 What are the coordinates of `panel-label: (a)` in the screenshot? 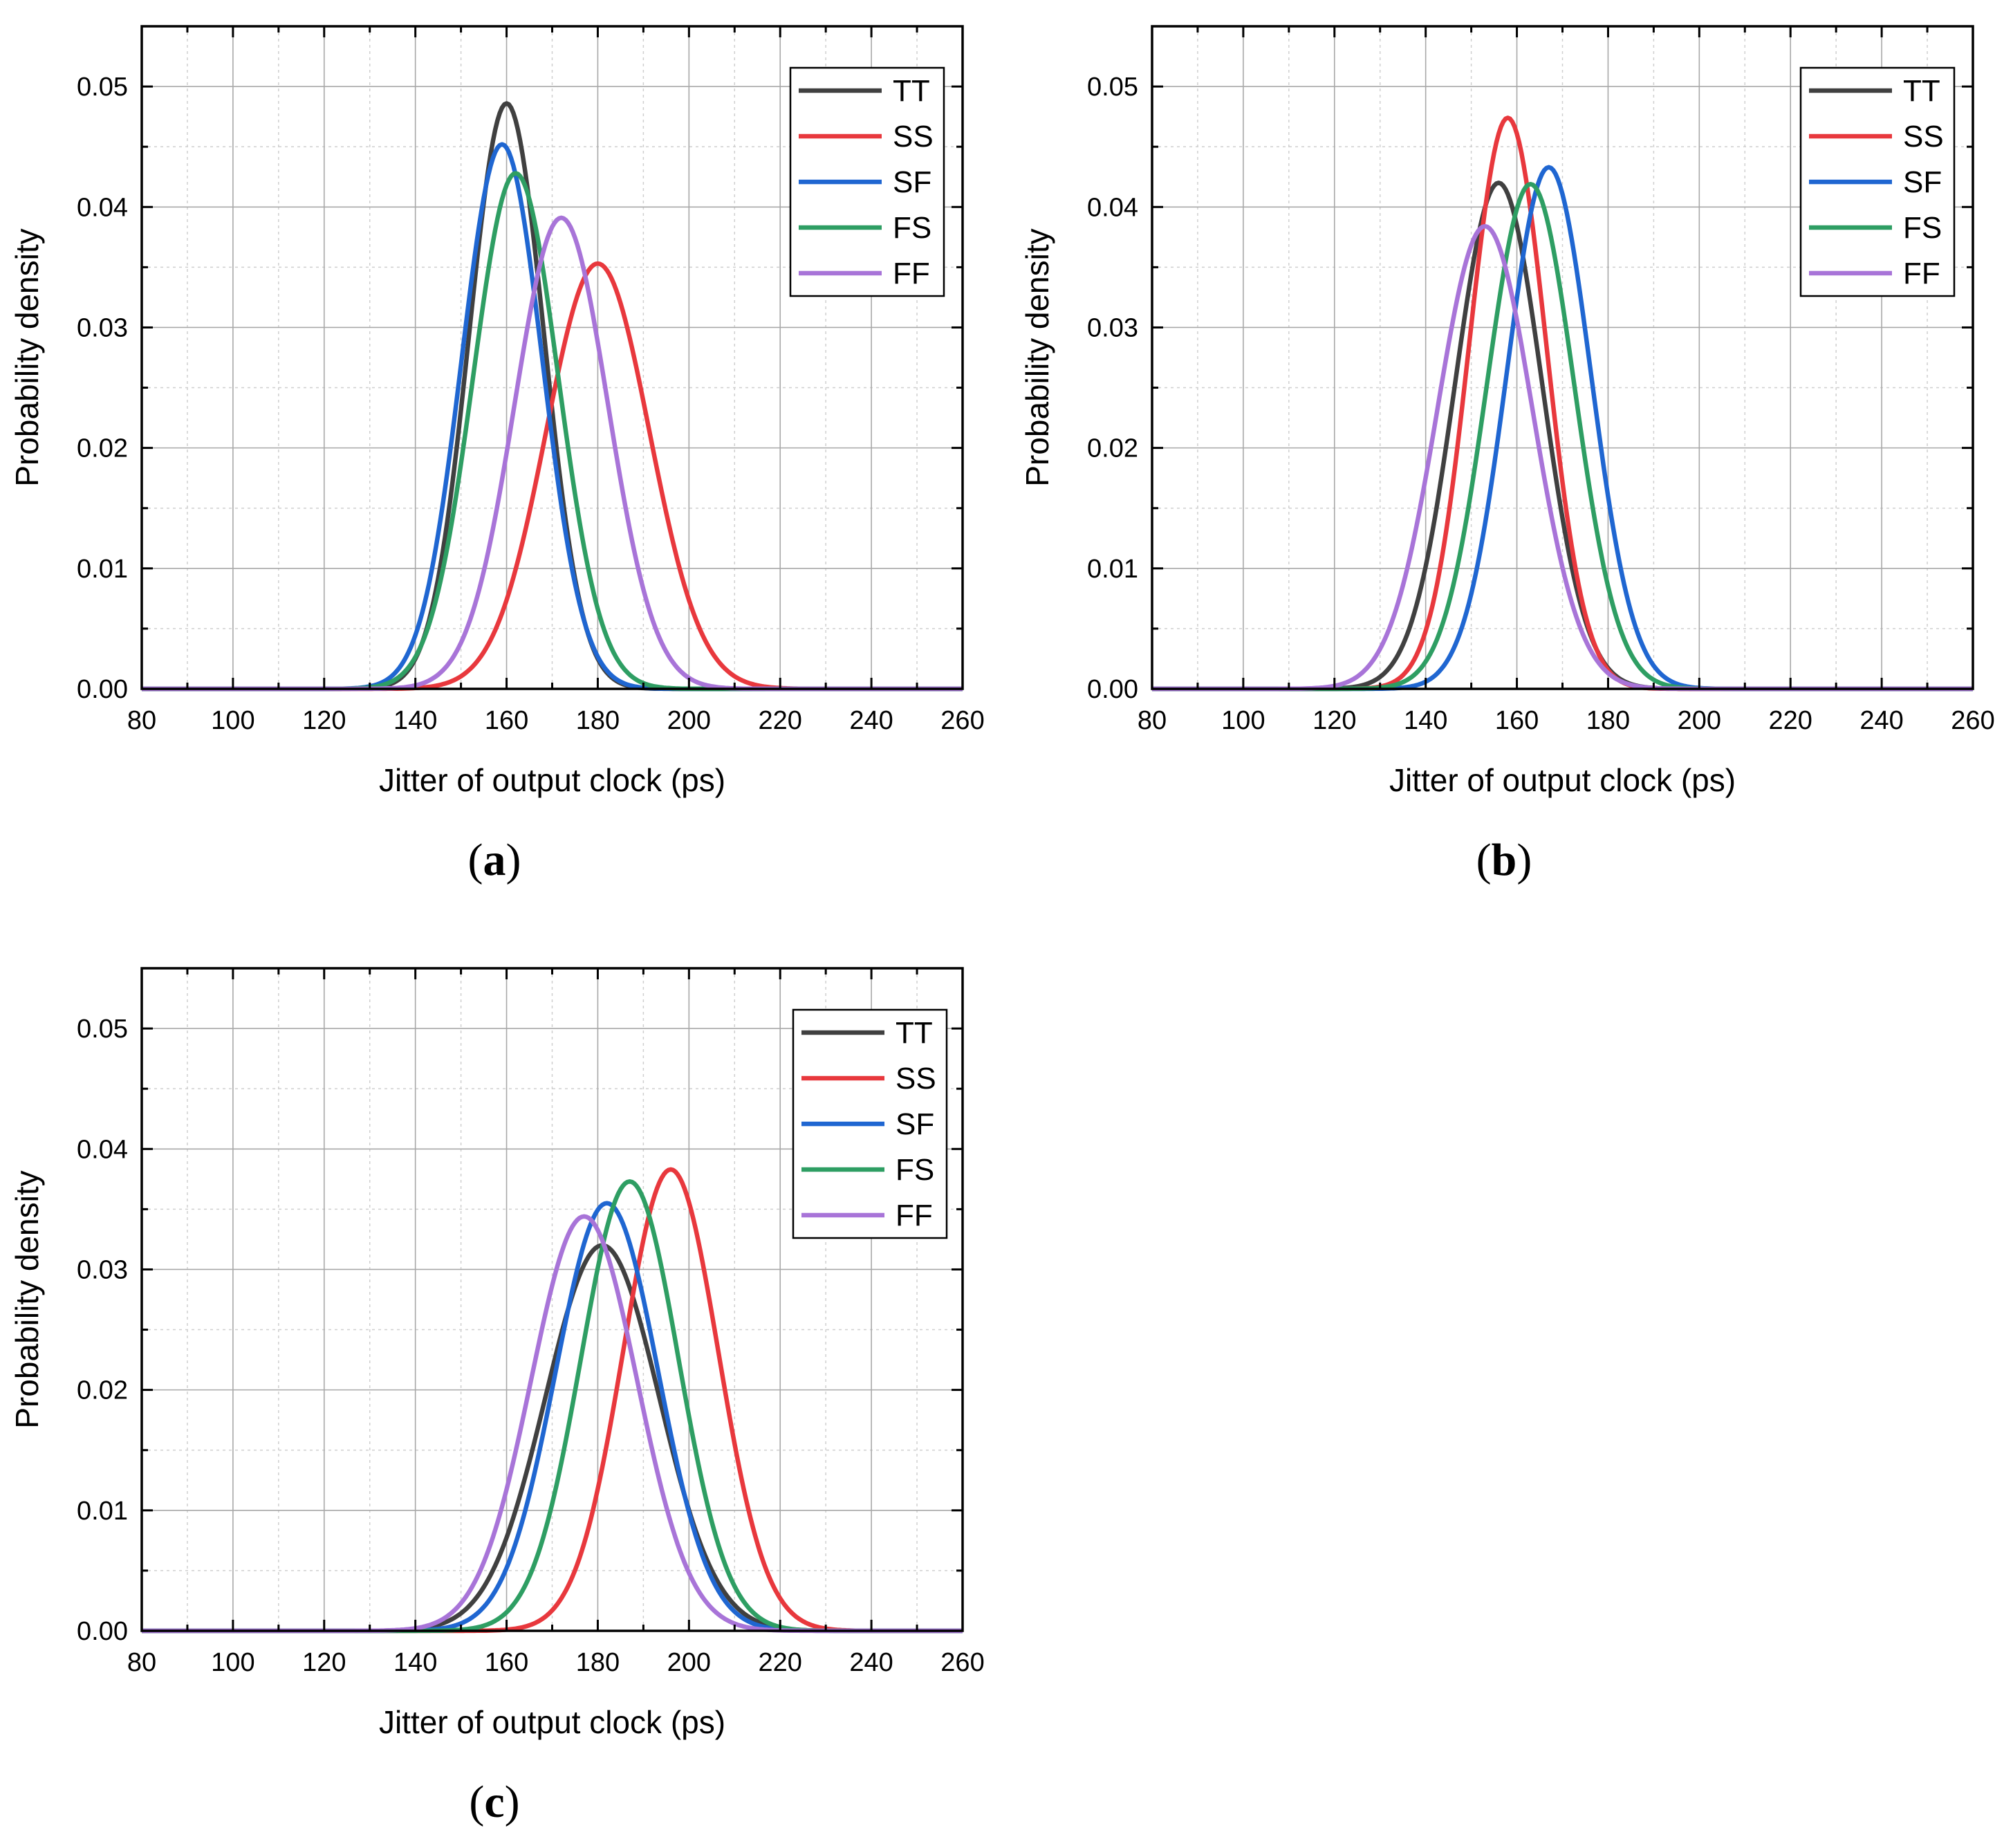 It's located at (495, 860).